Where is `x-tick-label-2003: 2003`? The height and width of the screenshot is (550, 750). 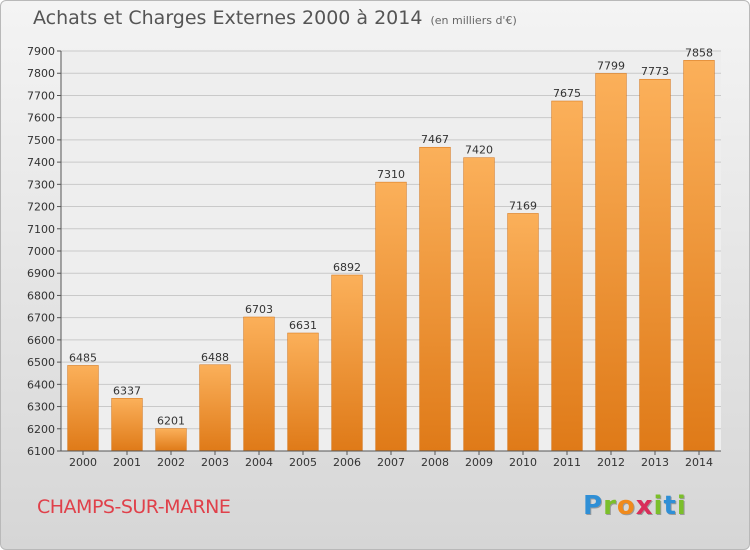 x-tick-label-2003: 2003 is located at coordinates (215, 462).